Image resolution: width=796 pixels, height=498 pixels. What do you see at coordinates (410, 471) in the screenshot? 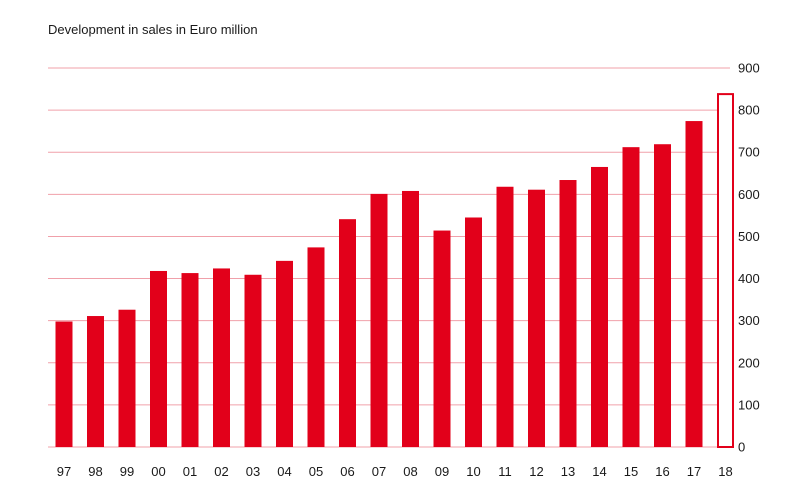
I see `x-tick-label-08: 08` at bounding box center [410, 471].